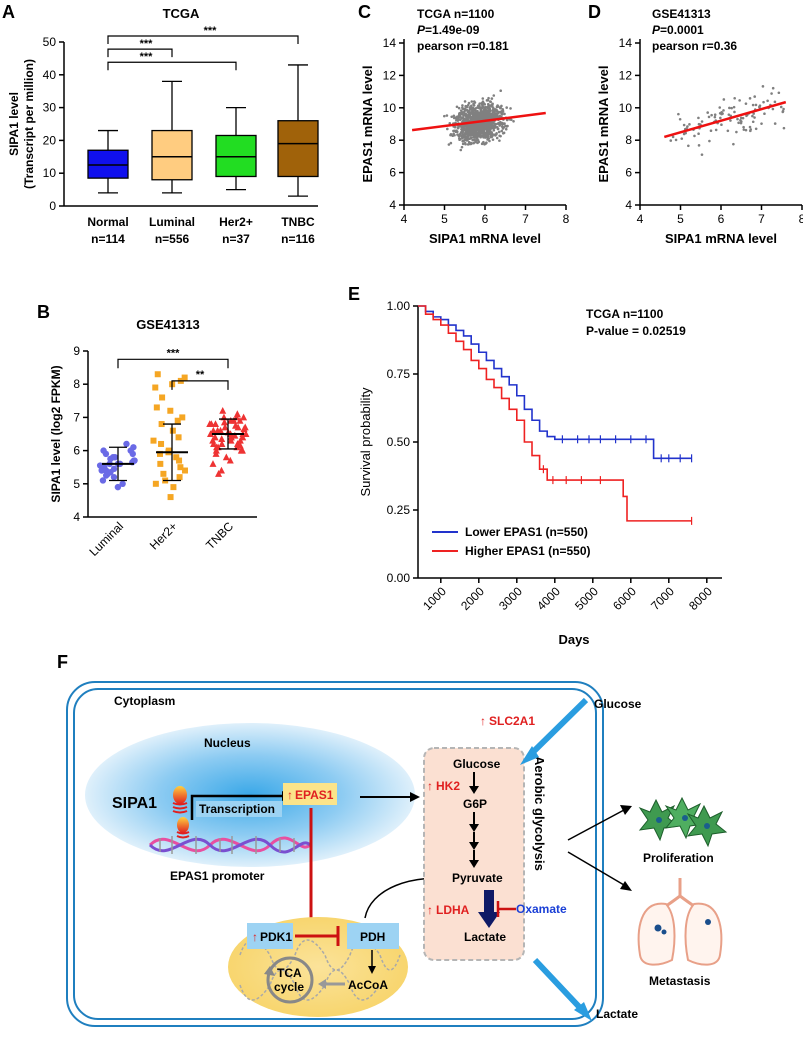 The width and height of the screenshot is (803, 1040). I want to click on panel-a-count-label: n=116, so click(298, 239).